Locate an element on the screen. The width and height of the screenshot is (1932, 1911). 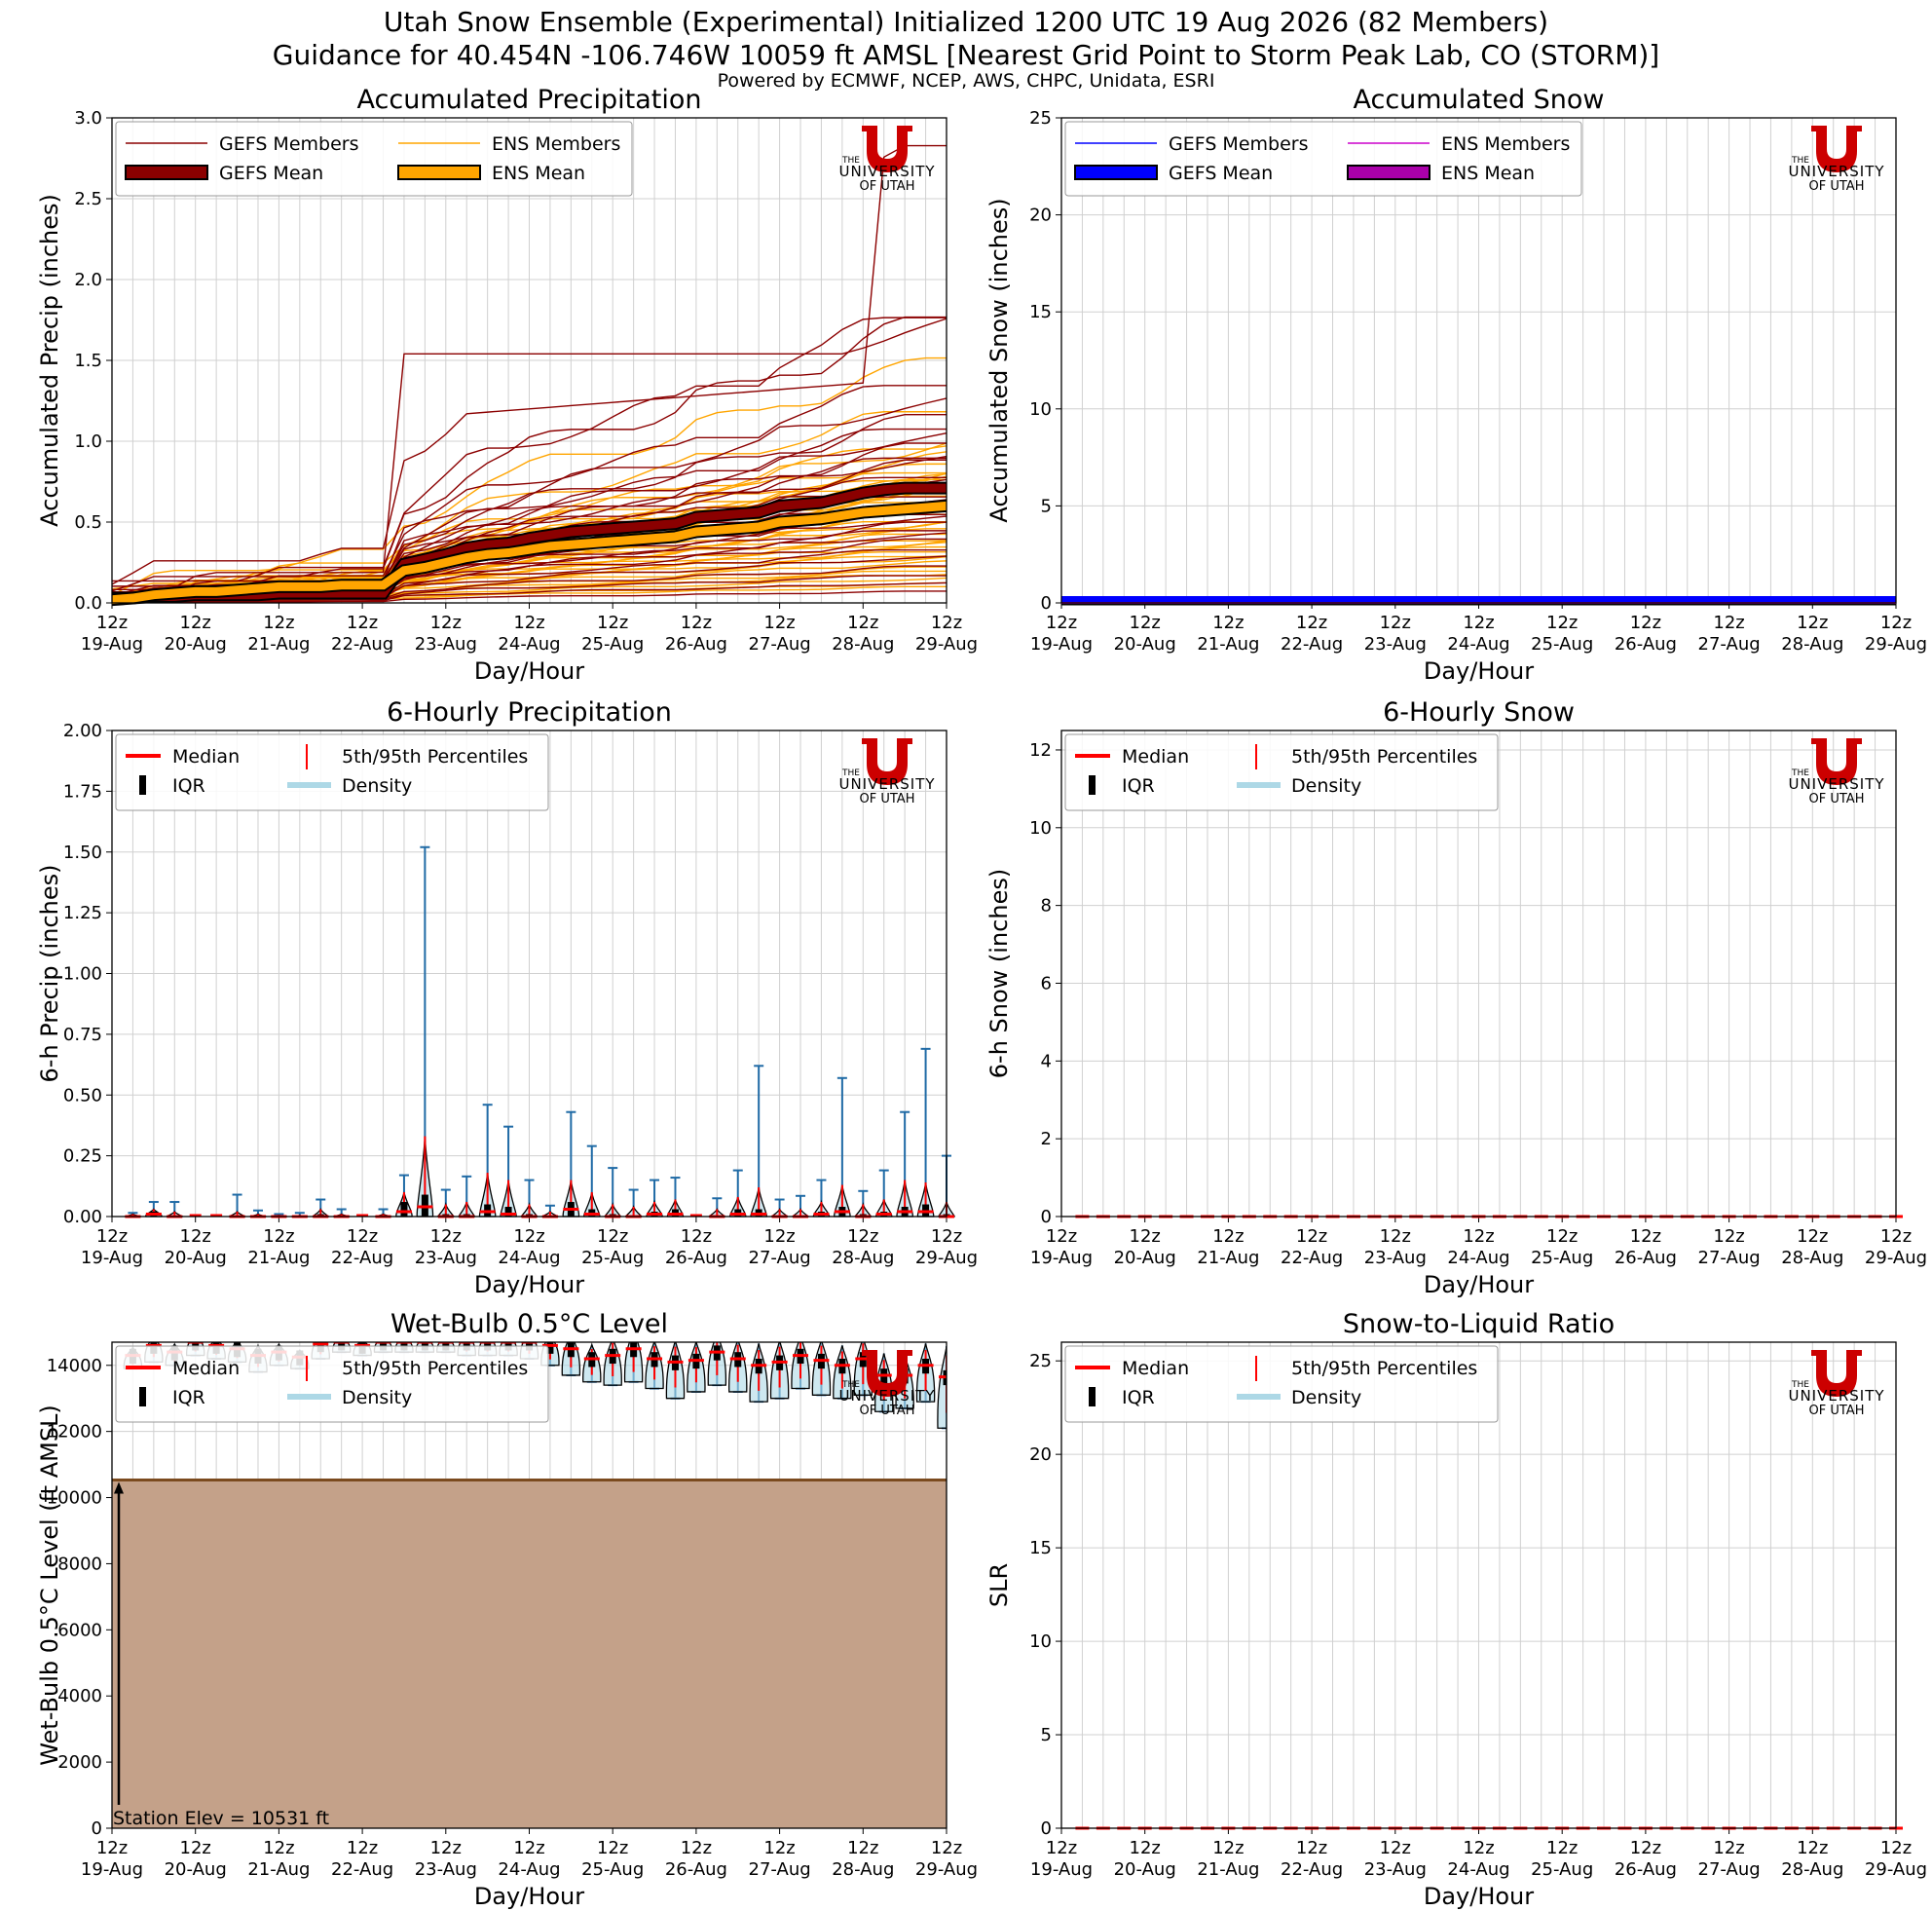
density-violin is located at coordinates (942, 1387).